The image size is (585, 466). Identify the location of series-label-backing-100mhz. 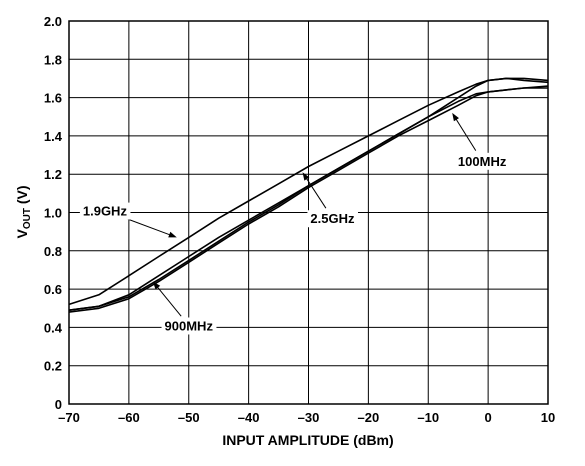
(482, 161).